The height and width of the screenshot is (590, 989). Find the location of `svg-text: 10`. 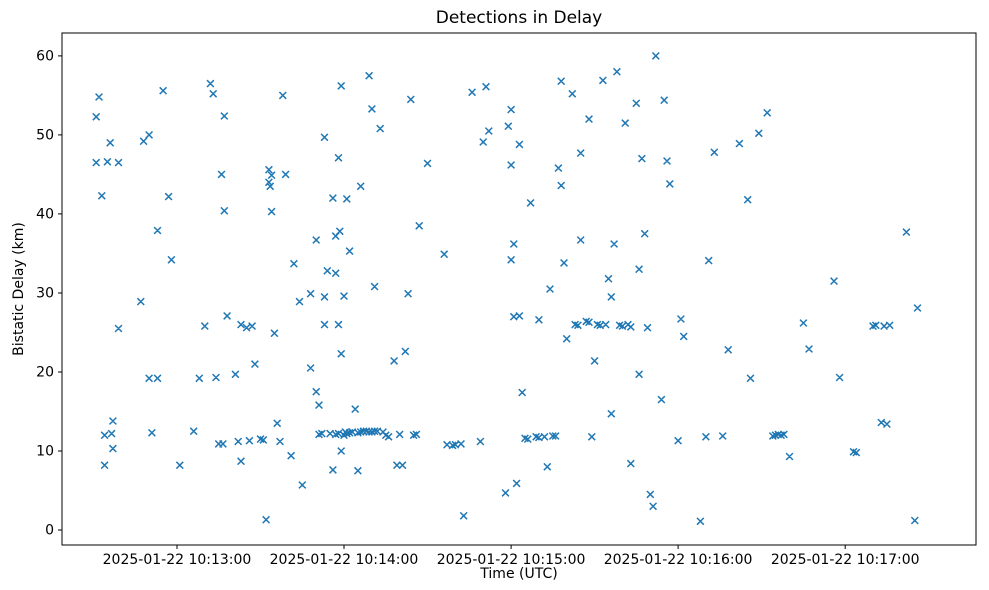

svg-text: 10 is located at coordinates (45, 452).